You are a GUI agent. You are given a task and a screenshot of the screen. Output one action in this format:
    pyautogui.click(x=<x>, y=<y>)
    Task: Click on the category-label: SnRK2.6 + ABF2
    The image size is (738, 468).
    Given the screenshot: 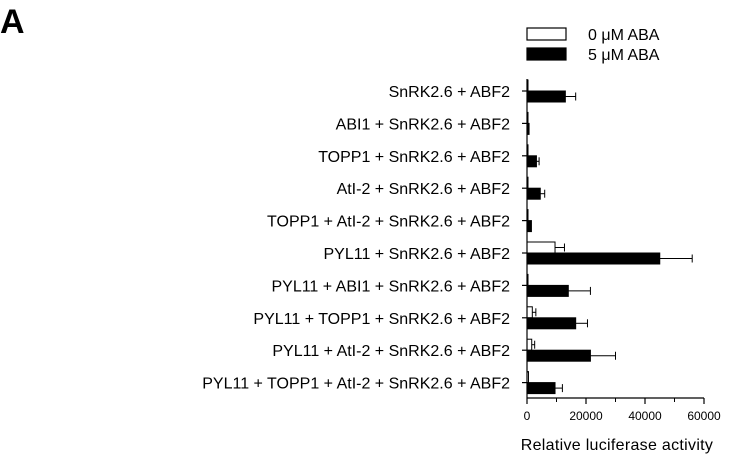 What is the action you would take?
    pyautogui.click(x=450, y=92)
    